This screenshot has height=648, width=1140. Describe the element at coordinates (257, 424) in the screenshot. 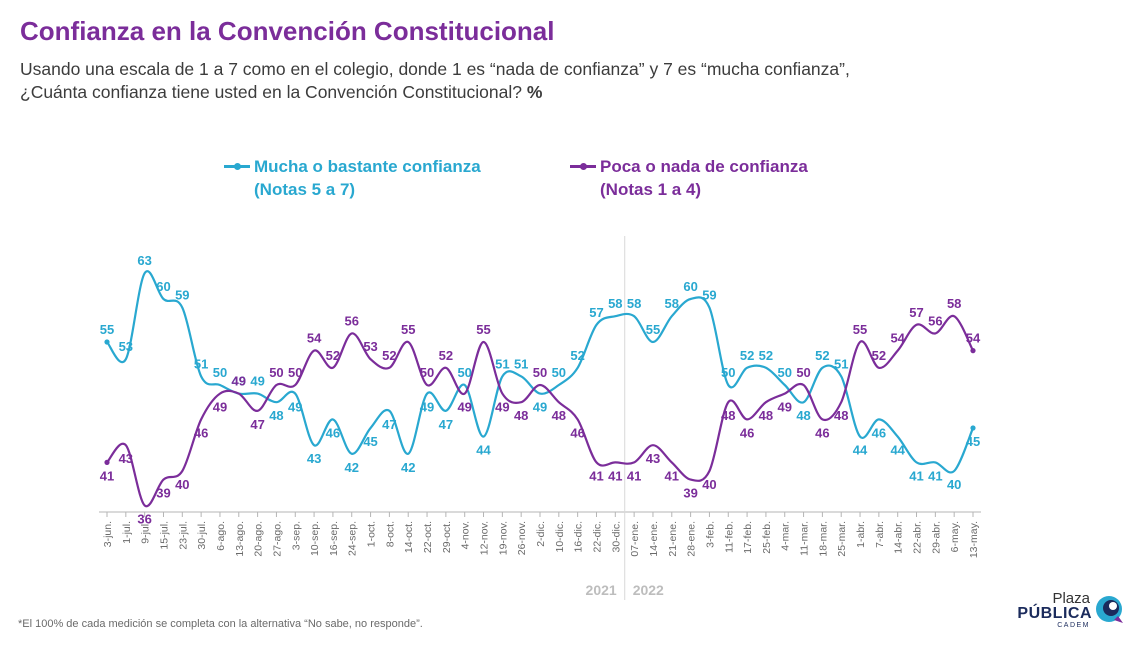

I see `data-label-series-2: 47` at that location.